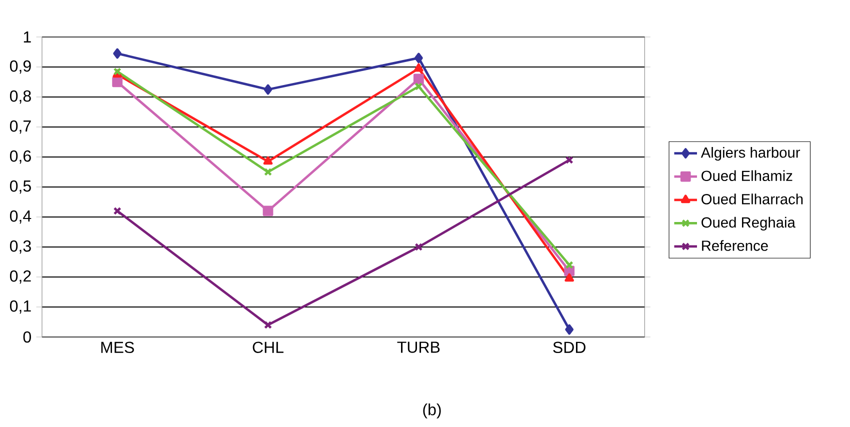 Image resolution: width=850 pixels, height=427 pixels. Describe the element at coordinates (20, 247) in the screenshot. I see `y-tick-label: 0,3` at that location.